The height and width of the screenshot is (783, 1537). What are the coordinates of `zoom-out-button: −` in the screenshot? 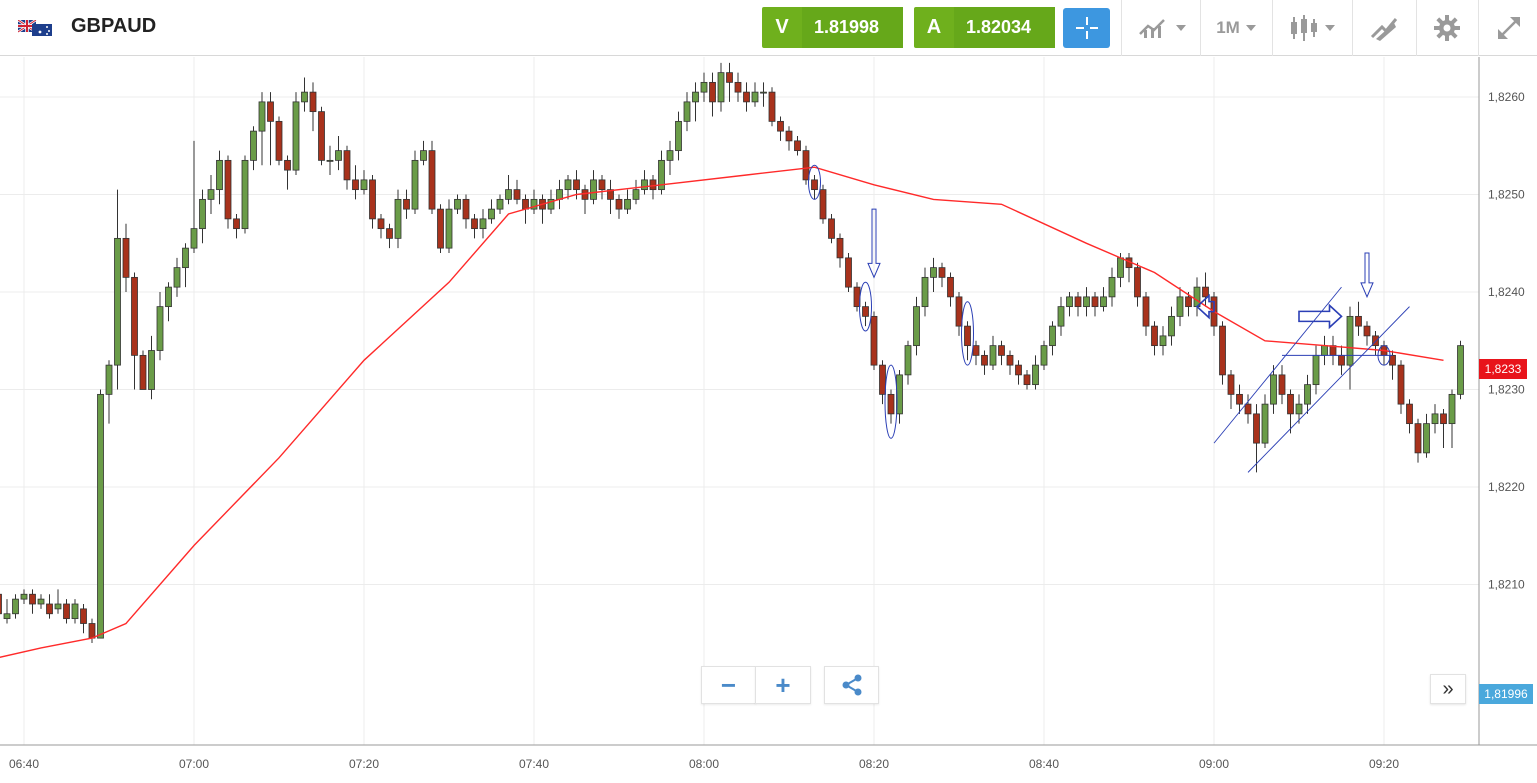 It's located at (728, 685).